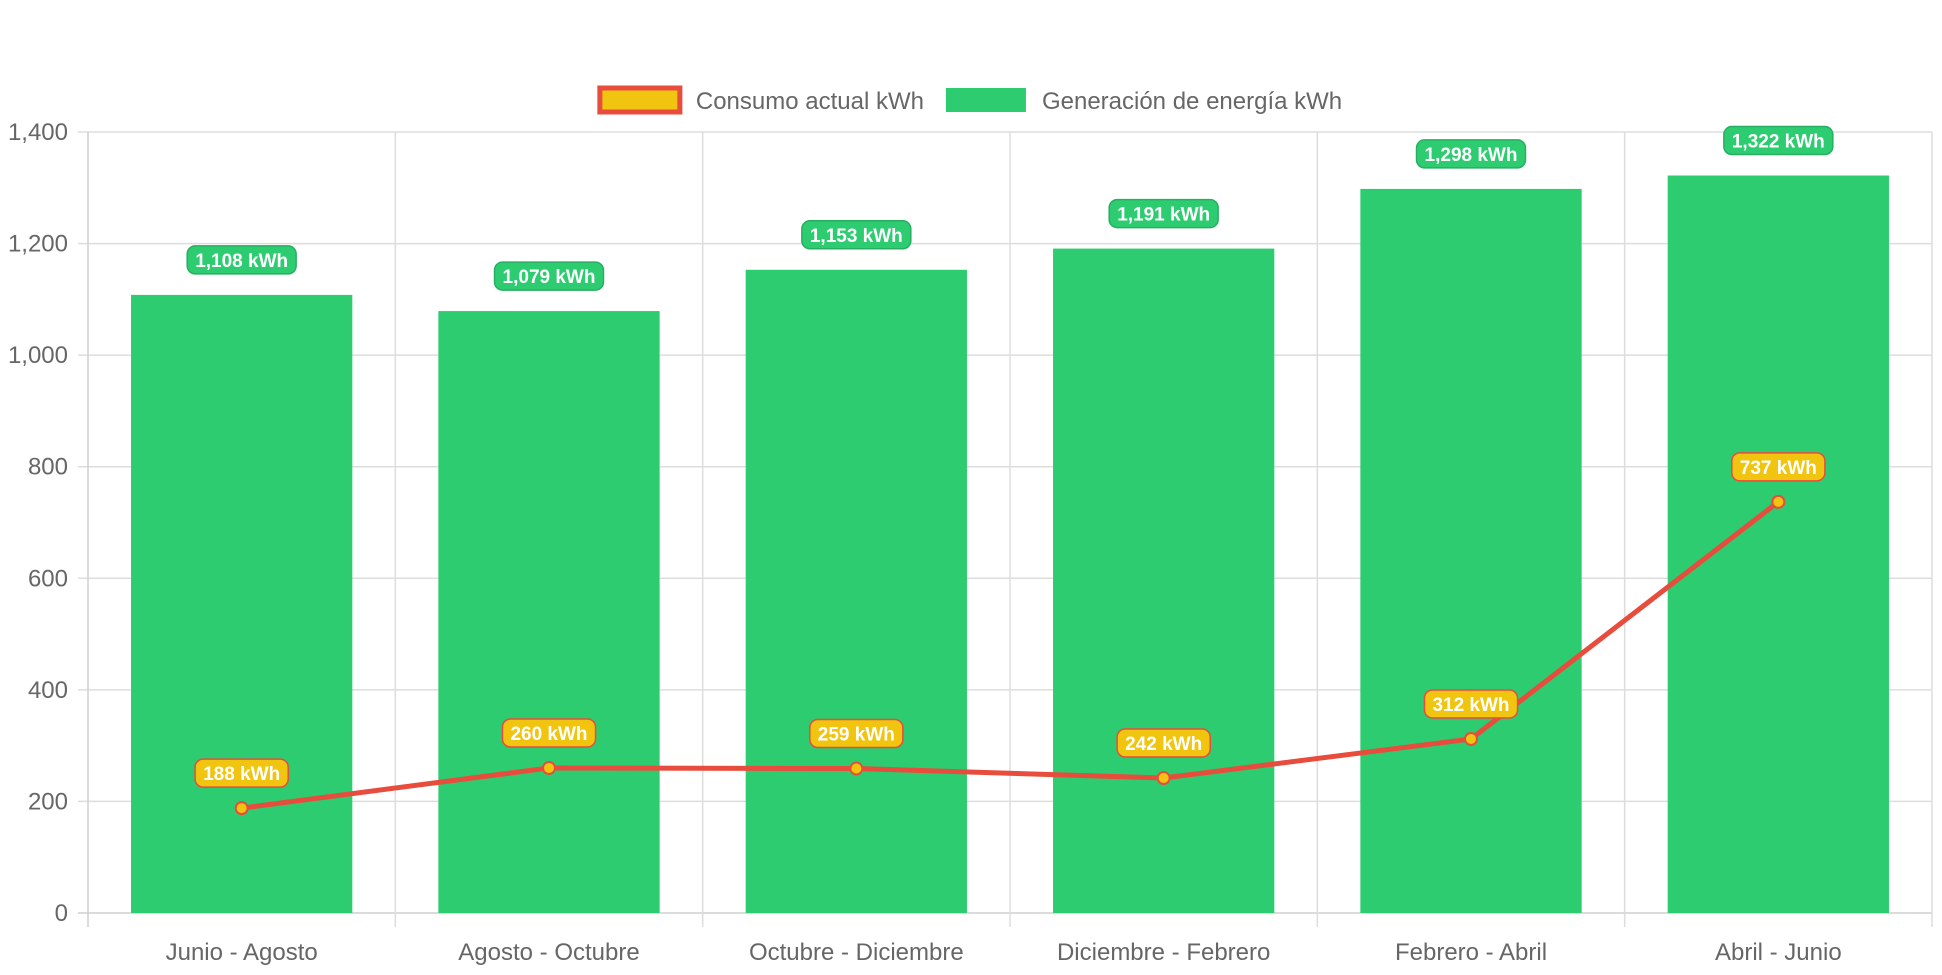 The height and width of the screenshot is (975, 1942). What do you see at coordinates (1778, 952) in the screenshot?
I see `x-tick-label: Abril - Junio` at bounding box center [1778, 952].